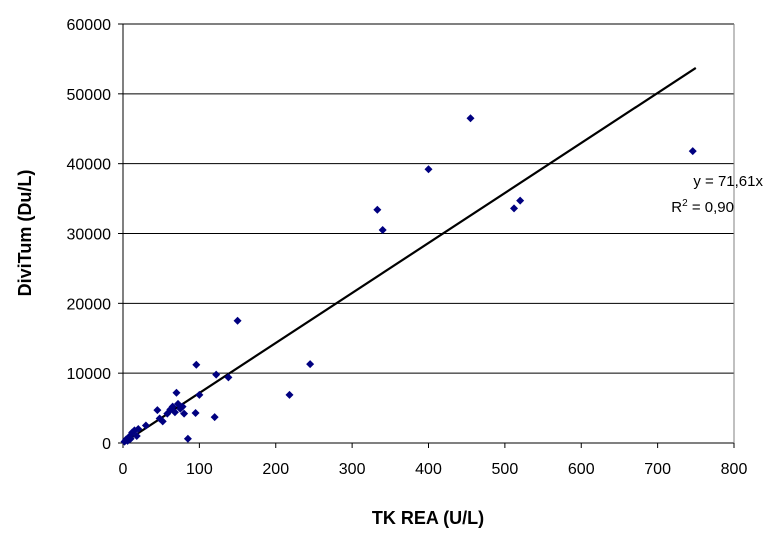 The image size is (766, 540). I want to click on trendline-r2: R2 = 0,90, so click(702, 207).